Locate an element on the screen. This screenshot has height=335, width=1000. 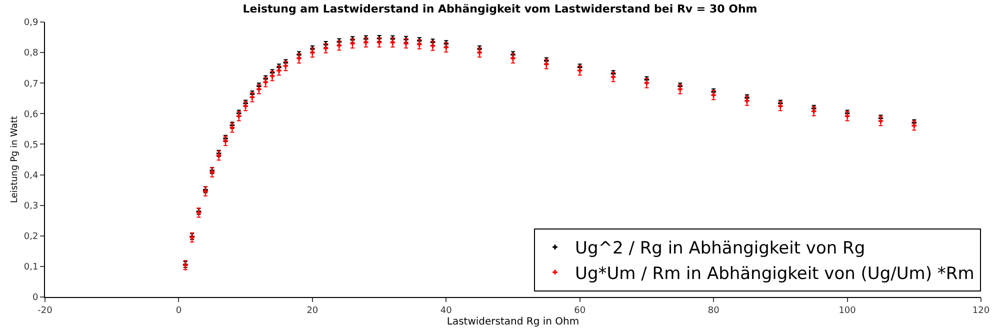
x-tick-label: -20 is located at coordinates (45, 311).